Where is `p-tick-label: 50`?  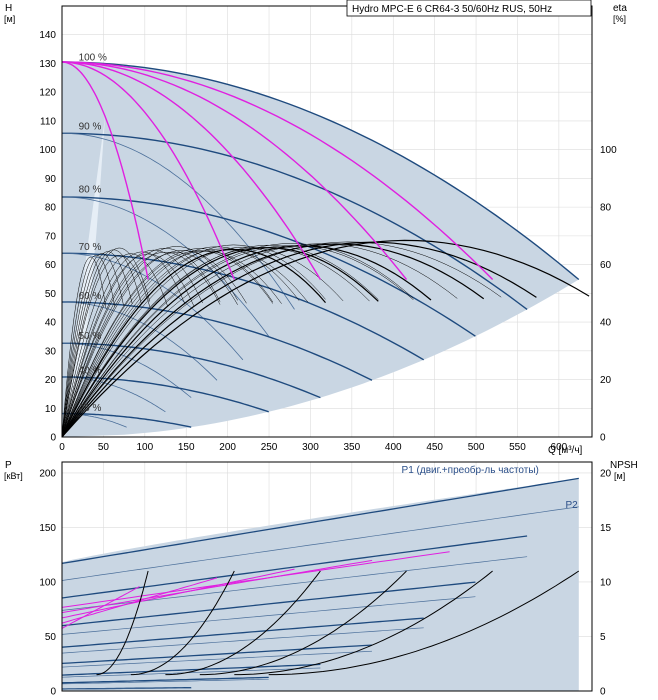
p-tick-label: 50 is located at coordinates (51, 637).